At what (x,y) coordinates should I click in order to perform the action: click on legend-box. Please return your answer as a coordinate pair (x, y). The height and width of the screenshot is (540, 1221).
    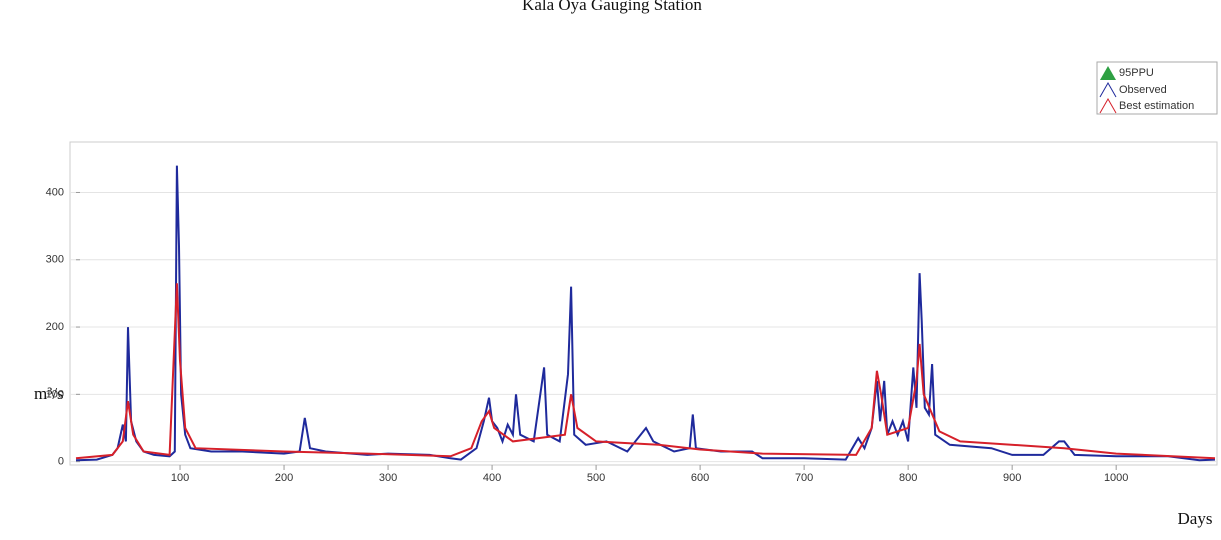
    Looking at the image, I should click on (1157, 88).